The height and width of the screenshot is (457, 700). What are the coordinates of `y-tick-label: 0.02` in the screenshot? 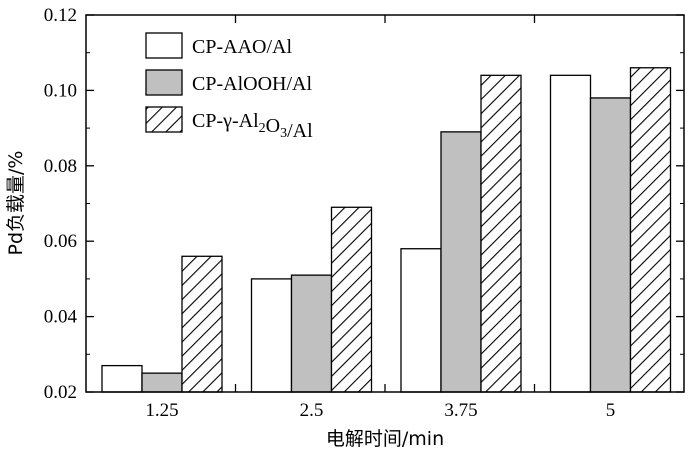 It's located at (60, 392).